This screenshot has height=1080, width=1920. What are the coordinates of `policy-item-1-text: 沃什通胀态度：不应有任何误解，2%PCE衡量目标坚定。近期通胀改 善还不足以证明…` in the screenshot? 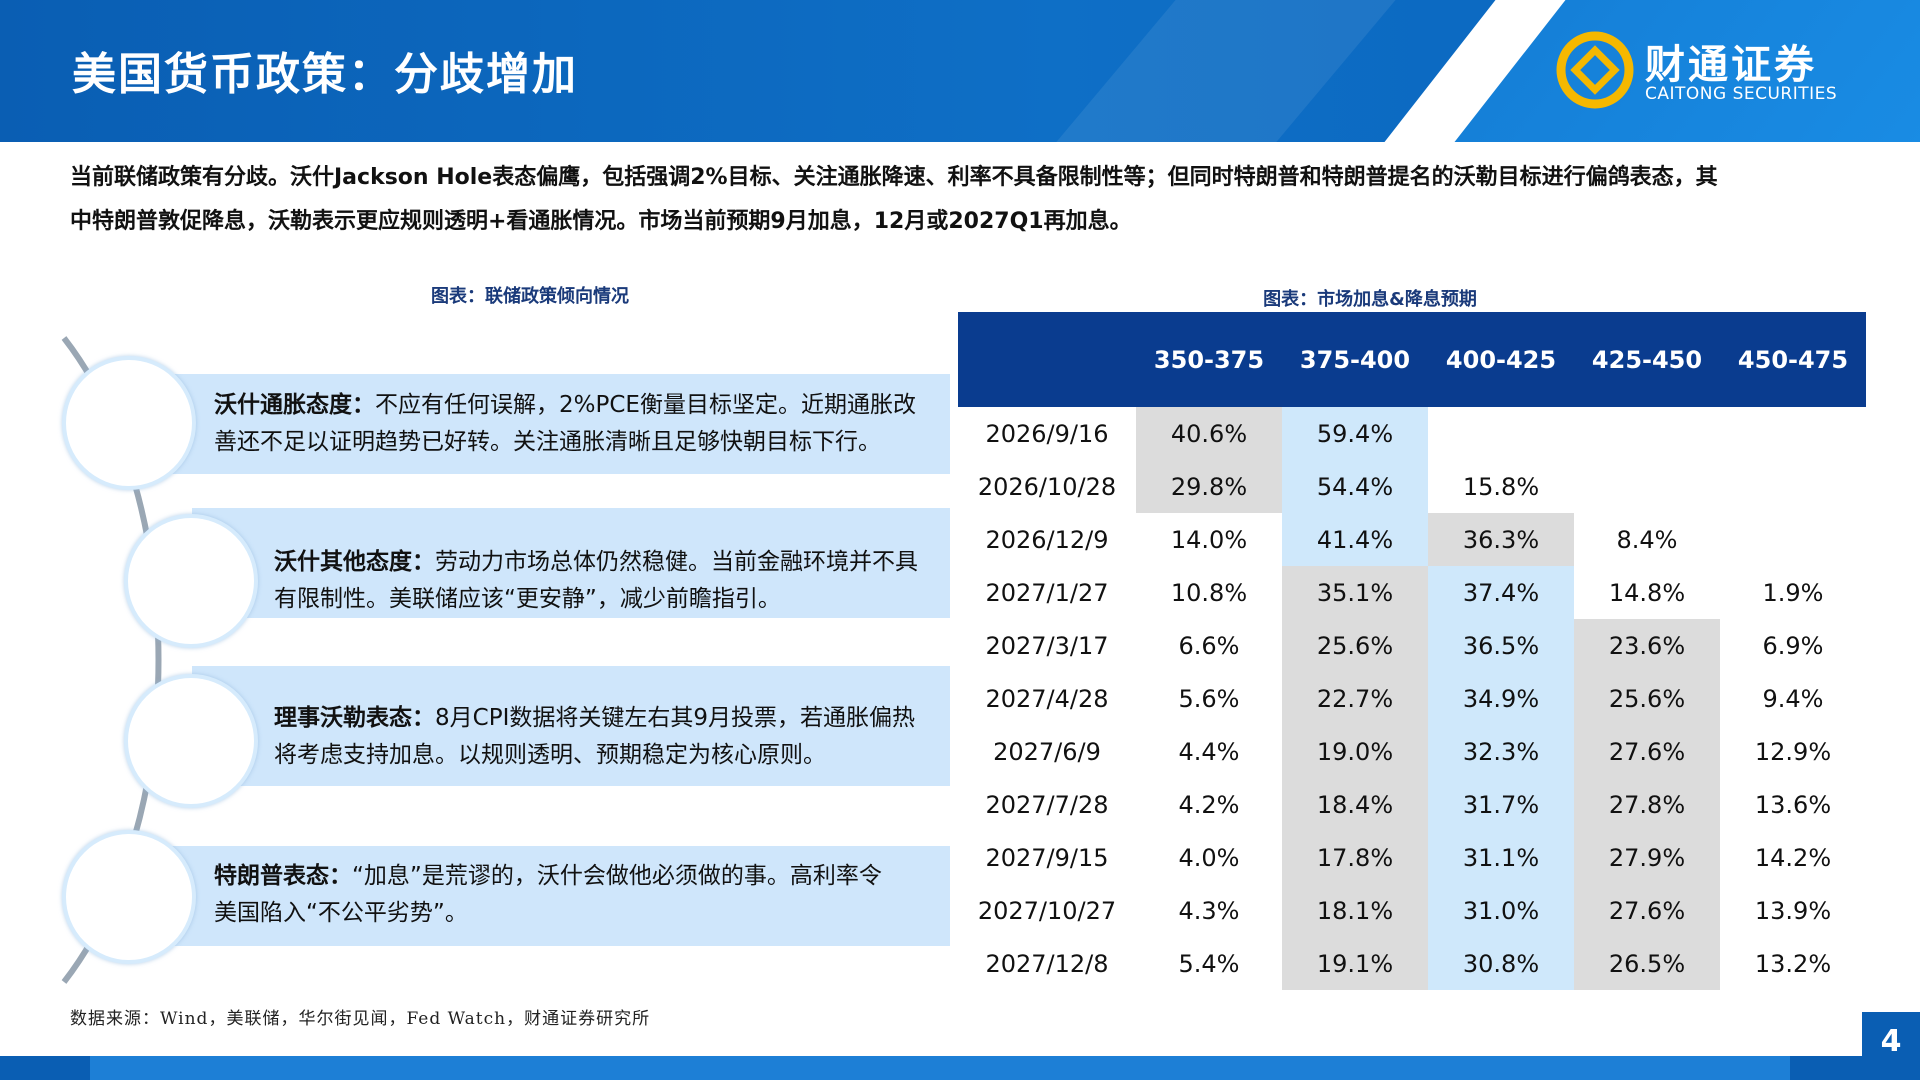 It's located at (565, 423).